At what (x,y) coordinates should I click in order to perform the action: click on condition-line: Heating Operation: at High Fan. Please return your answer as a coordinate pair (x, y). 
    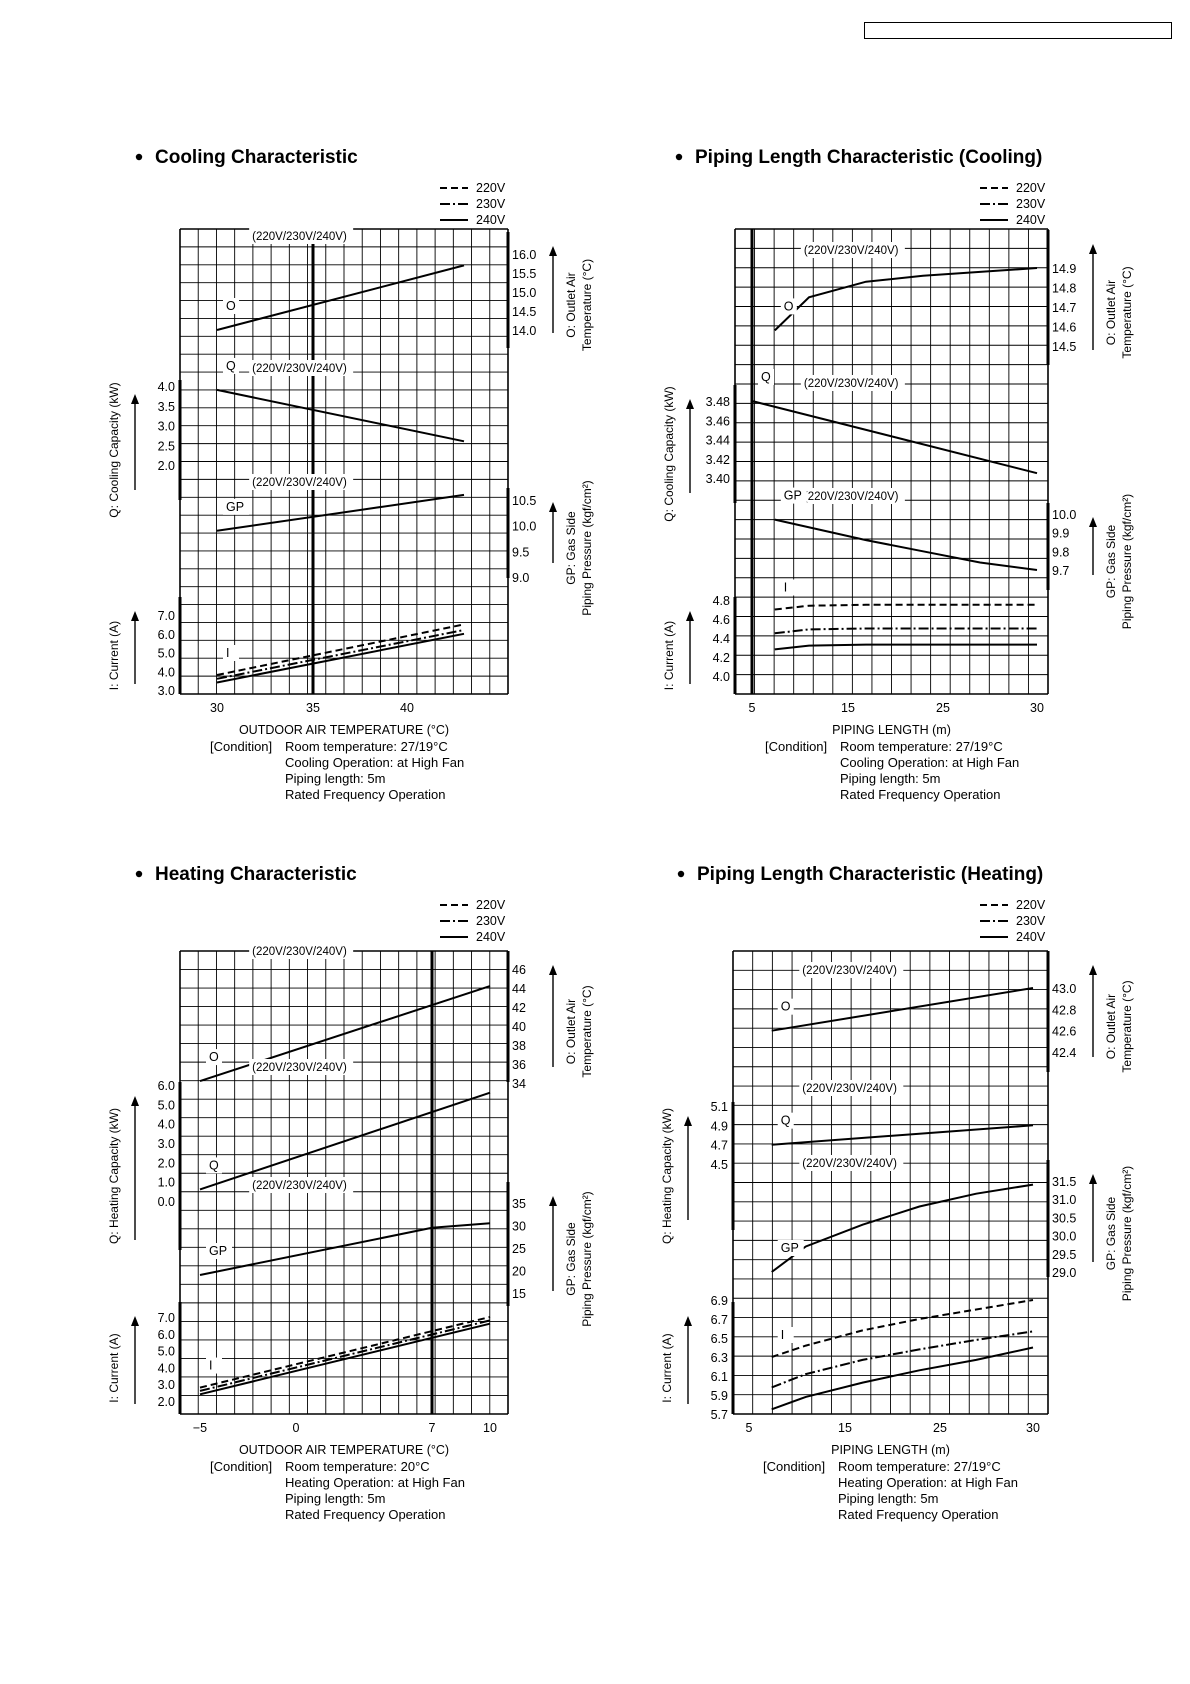
    Looking at the image, I should click on (375, 1482).